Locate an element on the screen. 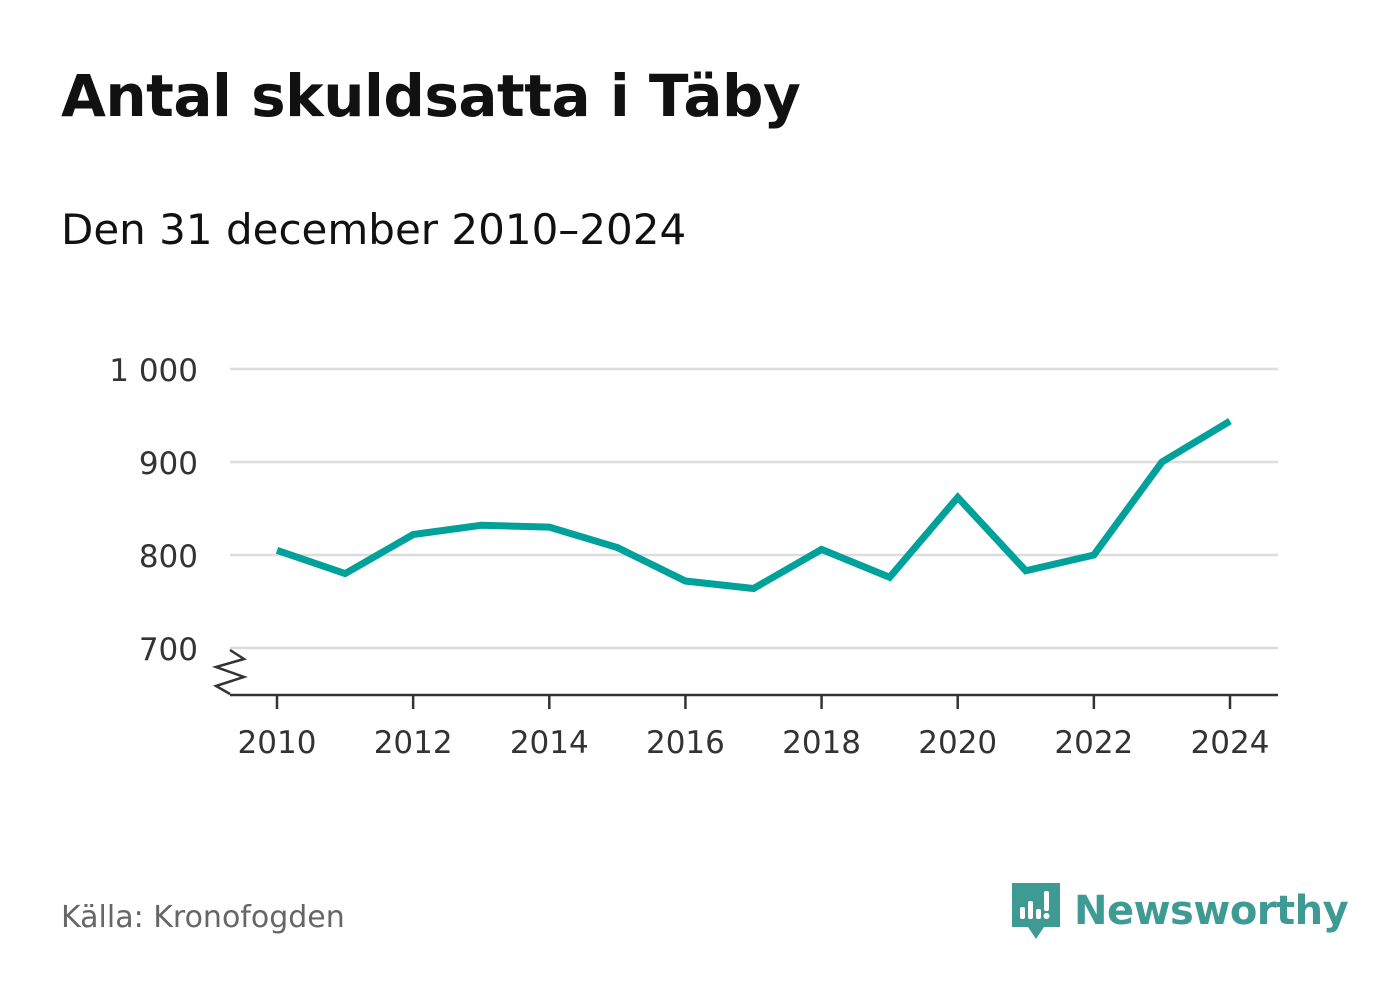  x-tick-label: 2022 is located at coordinates (1093, 743).